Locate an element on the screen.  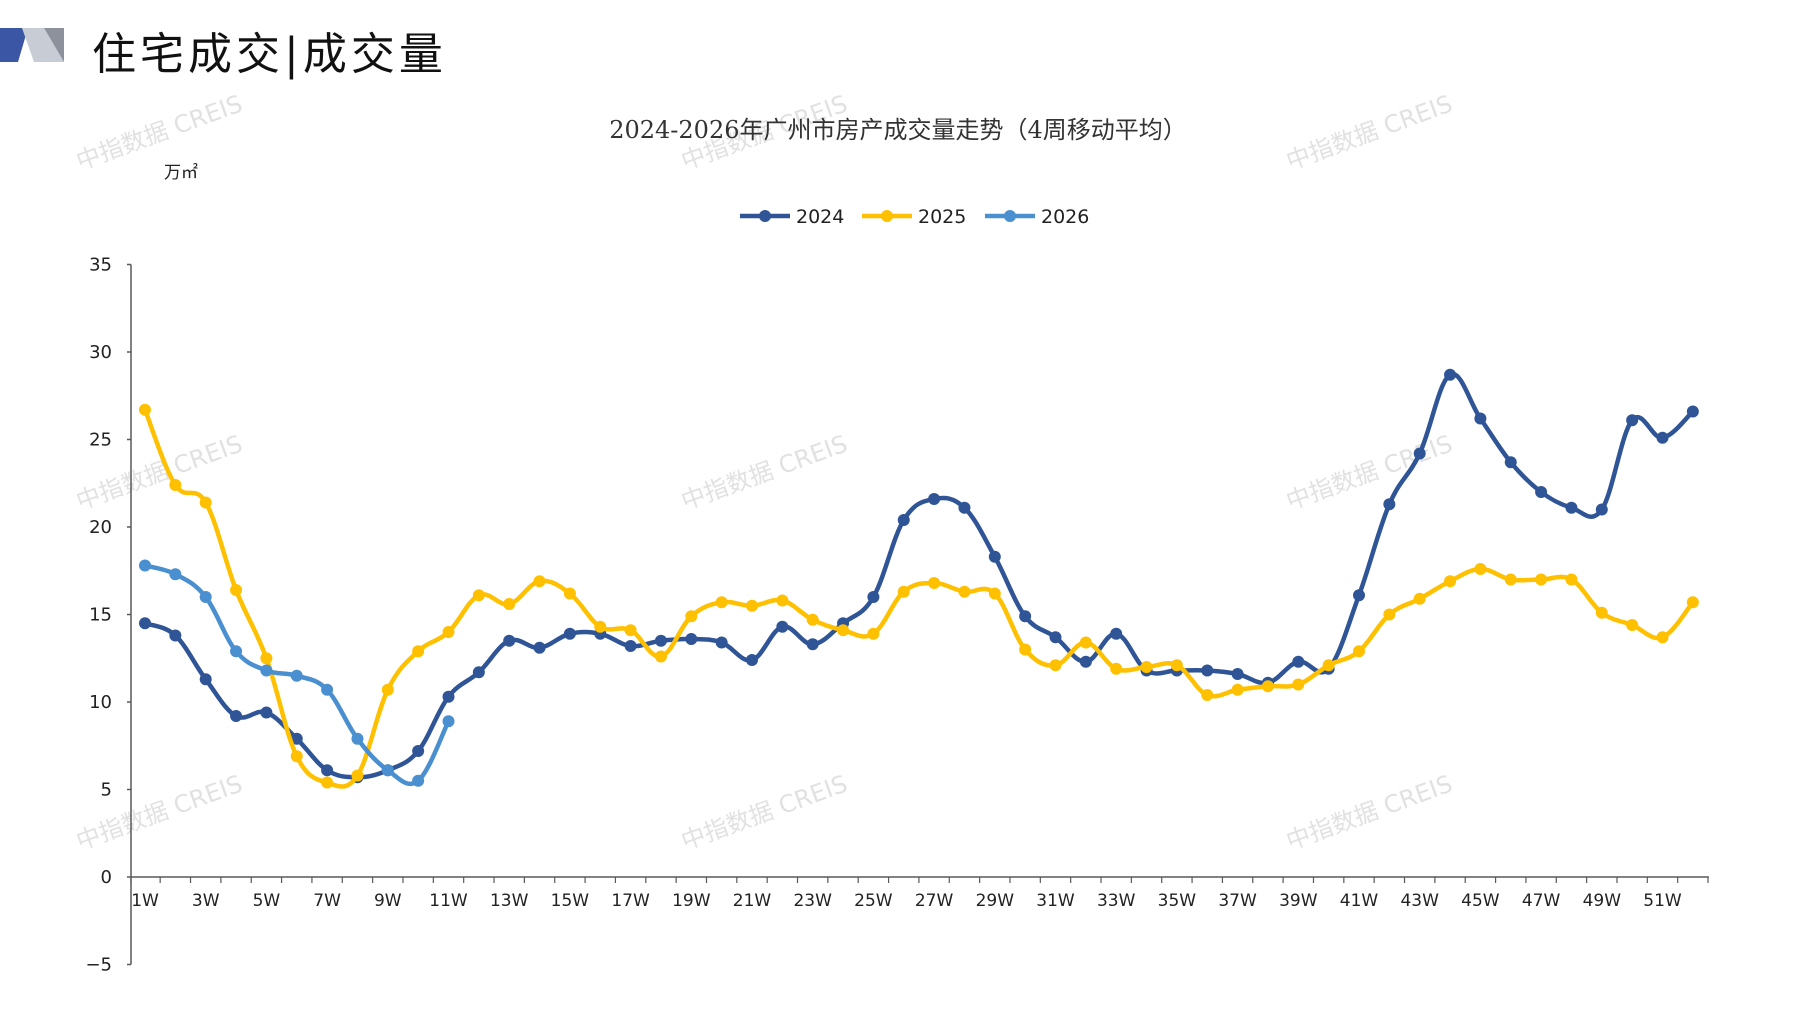
x-tick-label: 41W is located at coordinates (1359, 901).